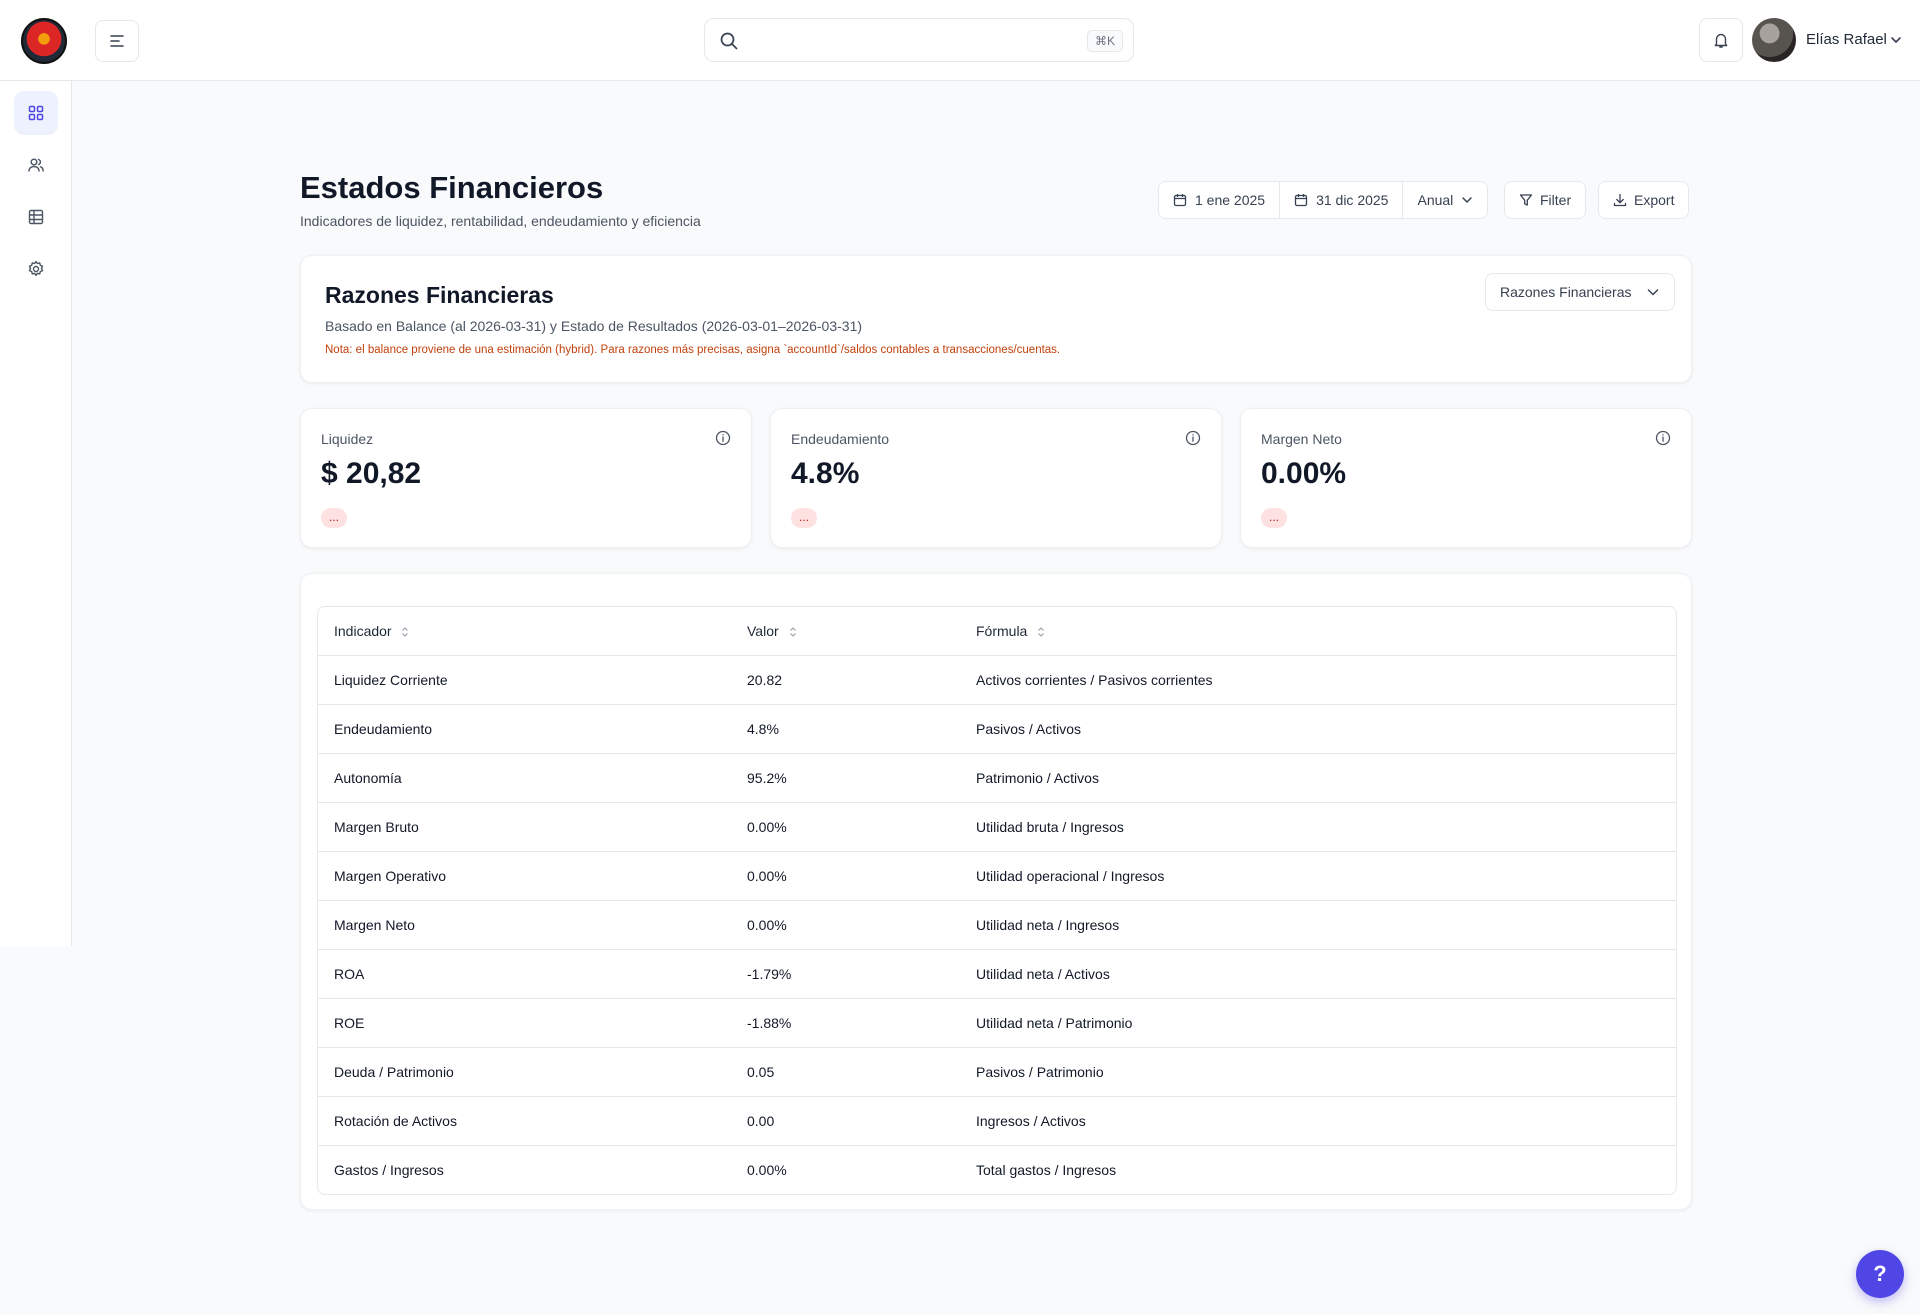 The height and width of the screenshot is (1314, 1920). I want to click on period-select: Anual, so click(1445, 200).